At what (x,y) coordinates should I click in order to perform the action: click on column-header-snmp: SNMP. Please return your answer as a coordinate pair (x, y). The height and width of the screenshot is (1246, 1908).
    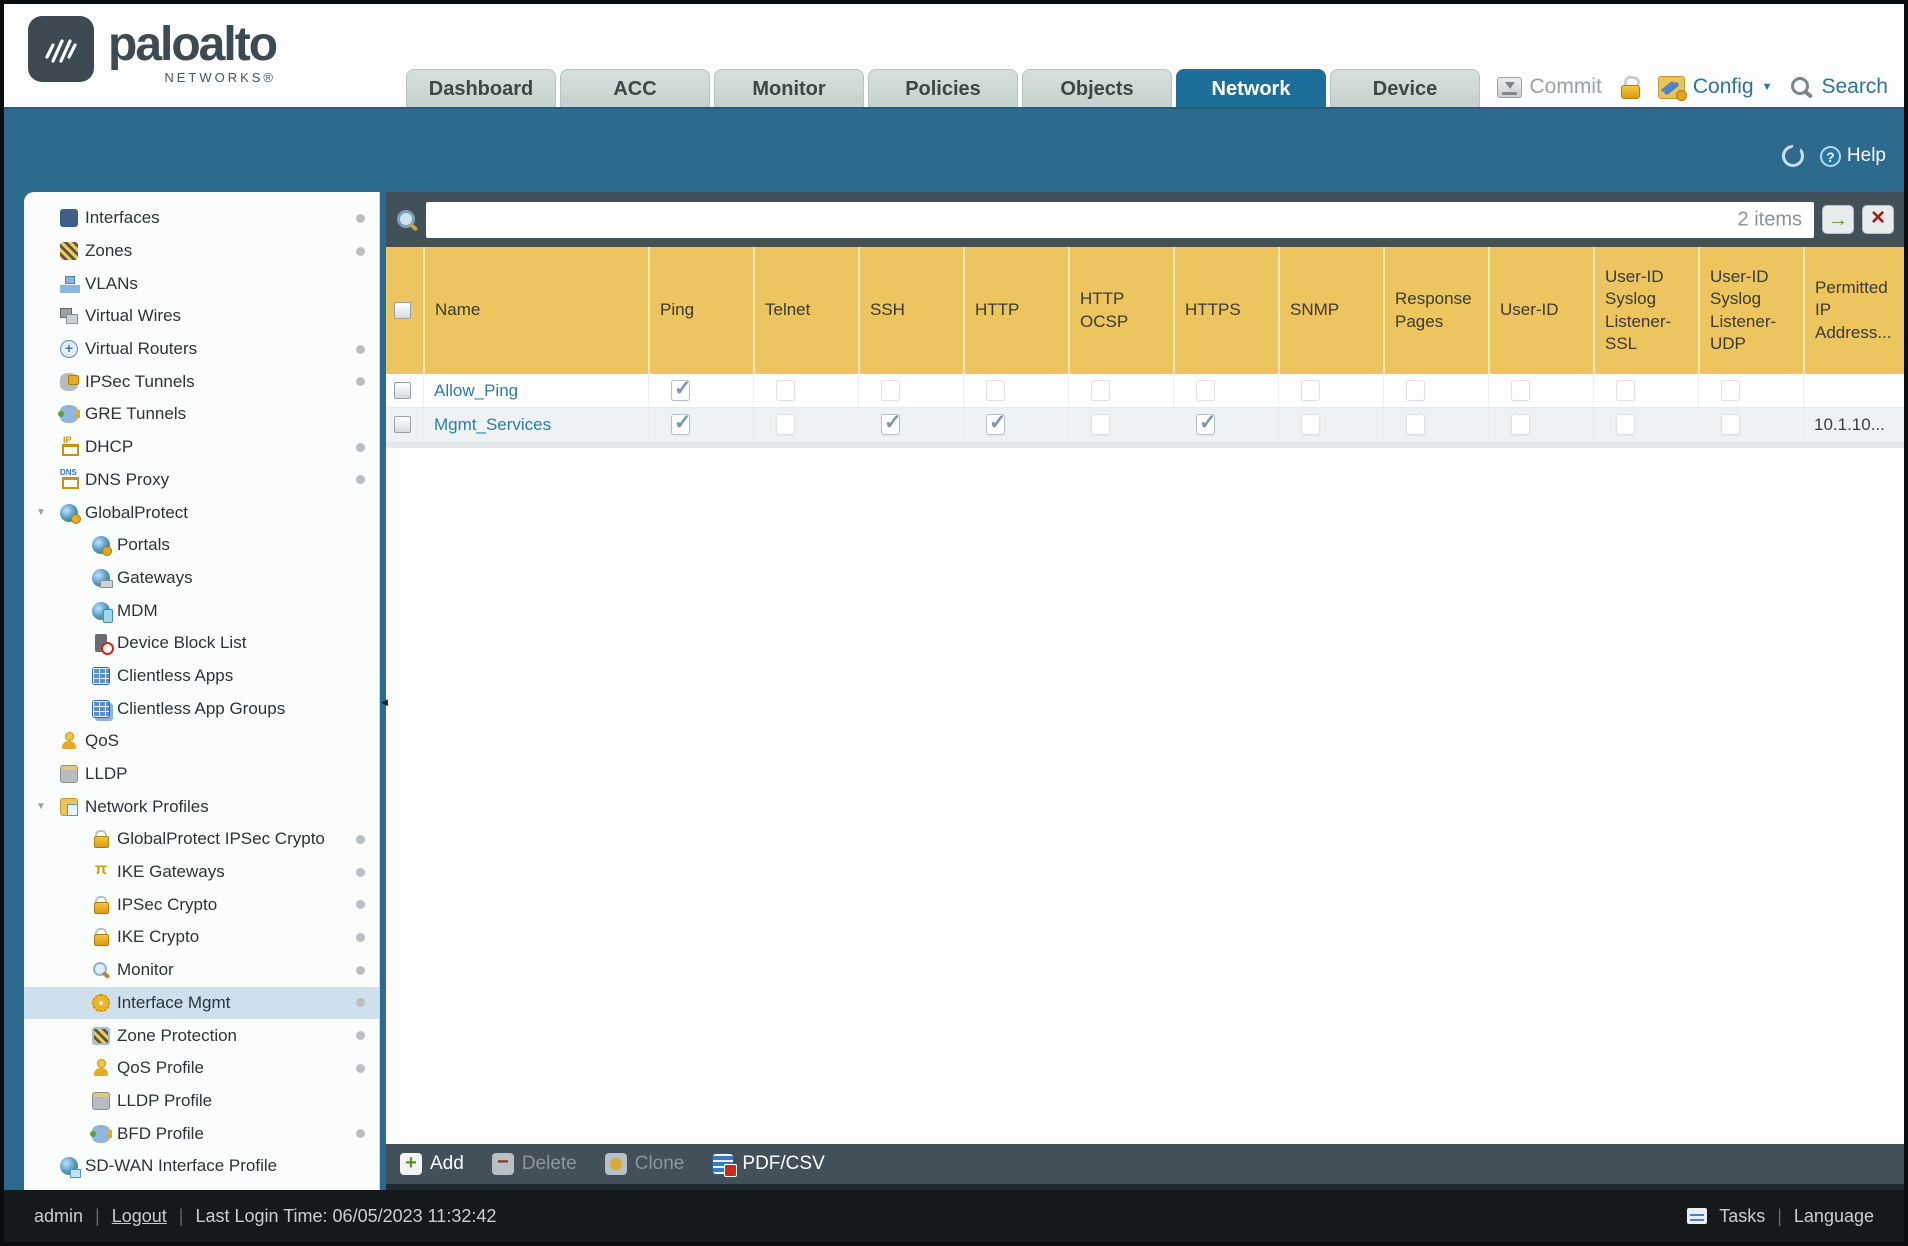
    Looking at the image, I should click on (1330, 310).